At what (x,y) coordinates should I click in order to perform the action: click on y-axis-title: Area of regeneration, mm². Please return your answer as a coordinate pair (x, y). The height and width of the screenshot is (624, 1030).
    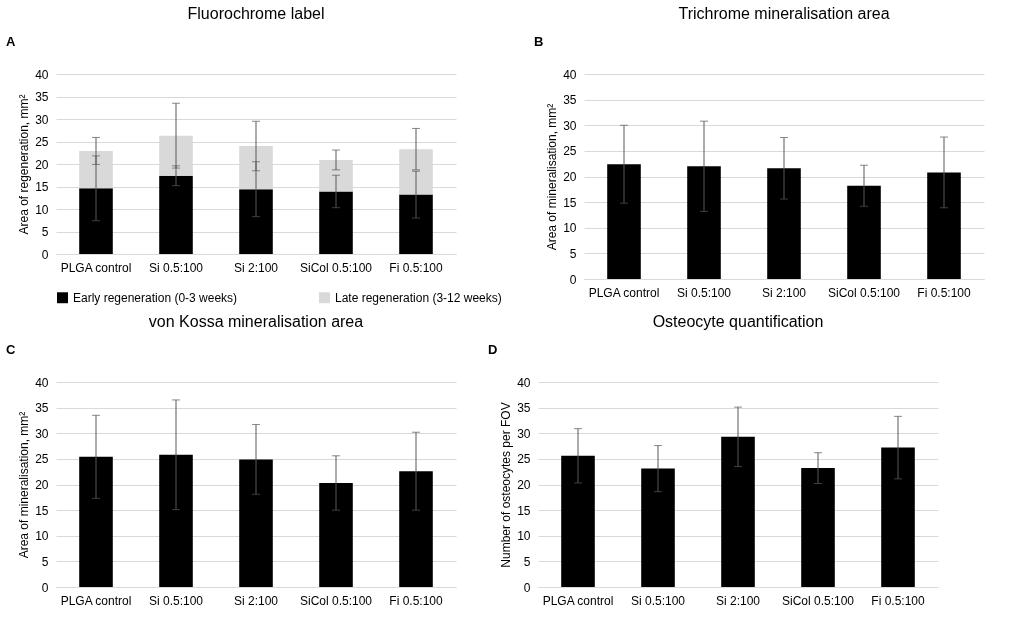
    Looking at the image, I should click on (24, 164).